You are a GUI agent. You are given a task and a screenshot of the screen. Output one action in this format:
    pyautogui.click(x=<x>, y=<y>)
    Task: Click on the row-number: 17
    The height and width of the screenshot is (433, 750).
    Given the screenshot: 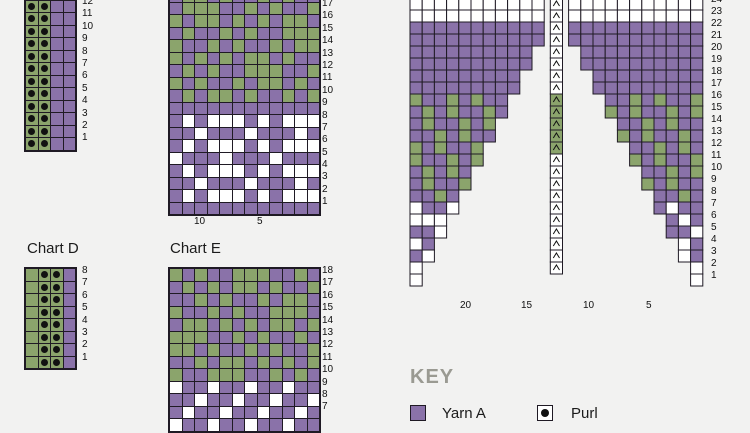 What is the action you would take?
    pyautogui.click(x=717, y=83)
    